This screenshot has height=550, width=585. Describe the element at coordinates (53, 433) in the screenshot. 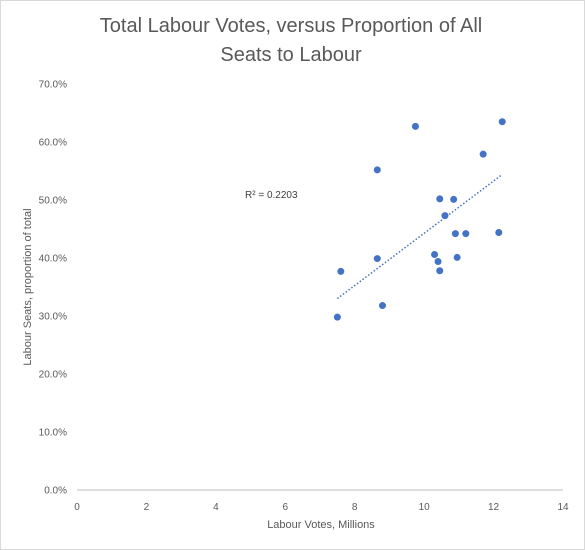

I see `y-tick-label: 10.0%` at that location.